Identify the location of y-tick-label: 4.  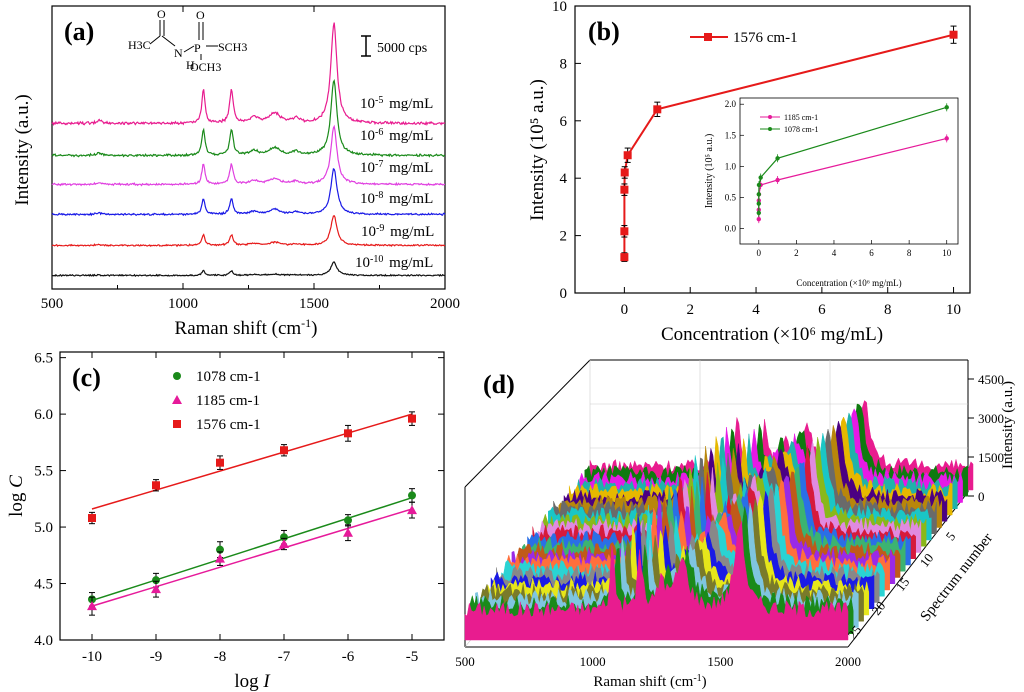
(564, 179).